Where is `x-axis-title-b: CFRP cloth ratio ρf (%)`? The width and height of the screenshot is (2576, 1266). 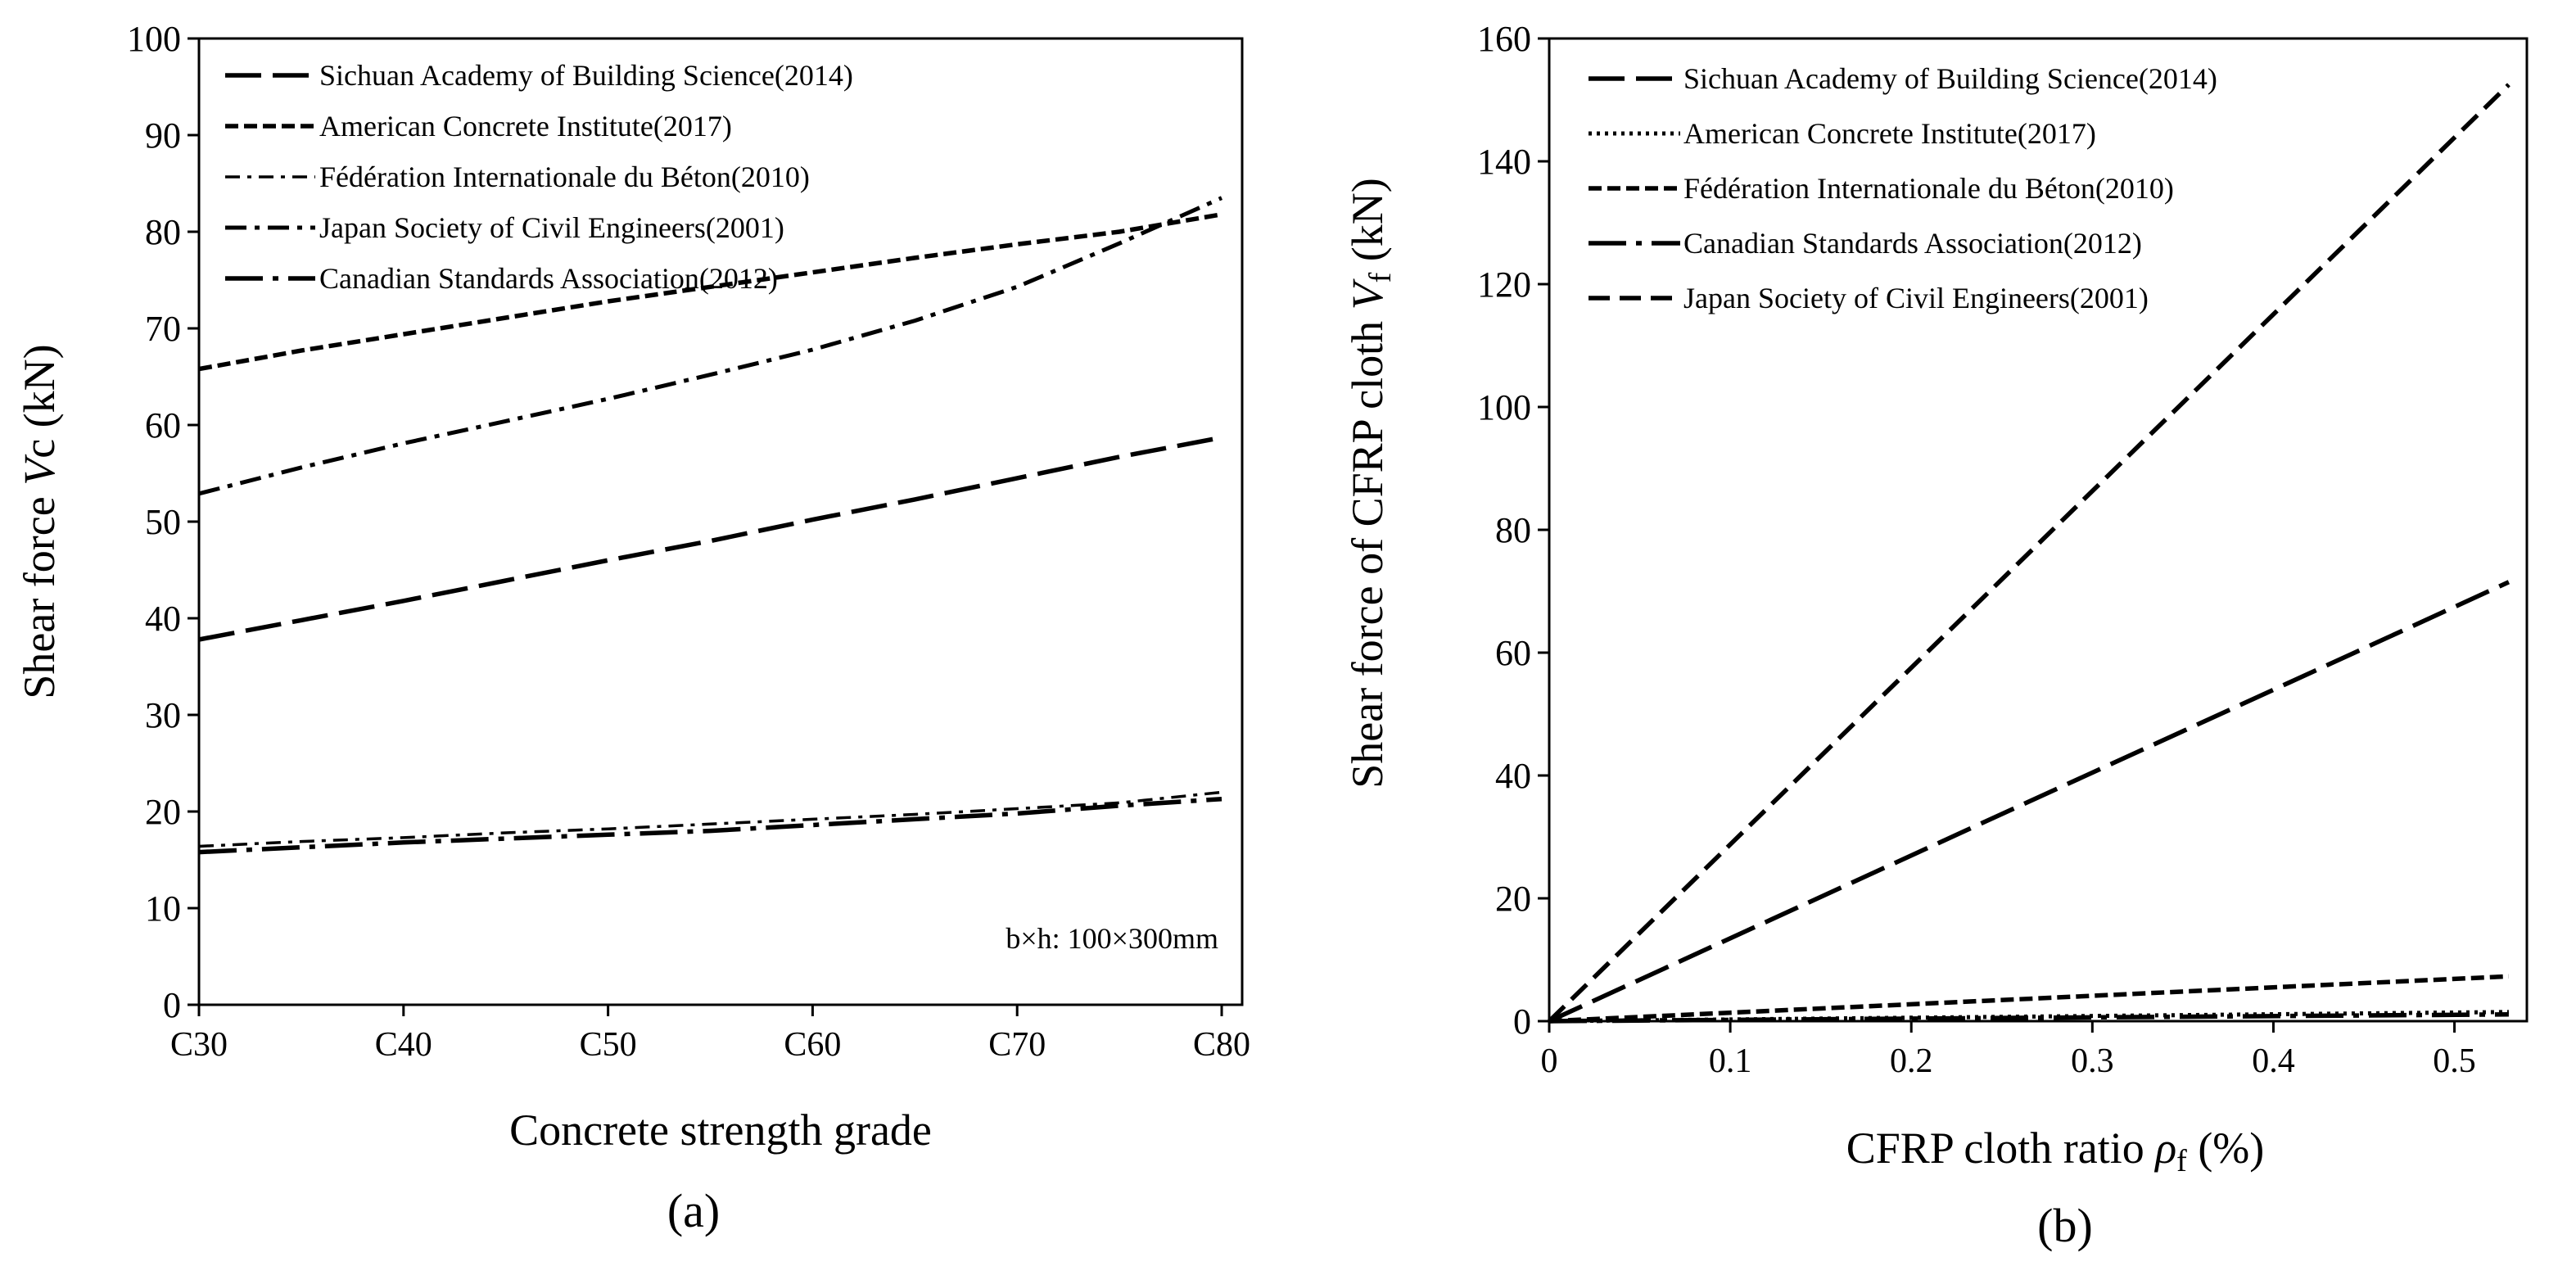
x-axis-title-b: CFRP cloth ratio ρf (%) is located at coordinates (2055, 1151).